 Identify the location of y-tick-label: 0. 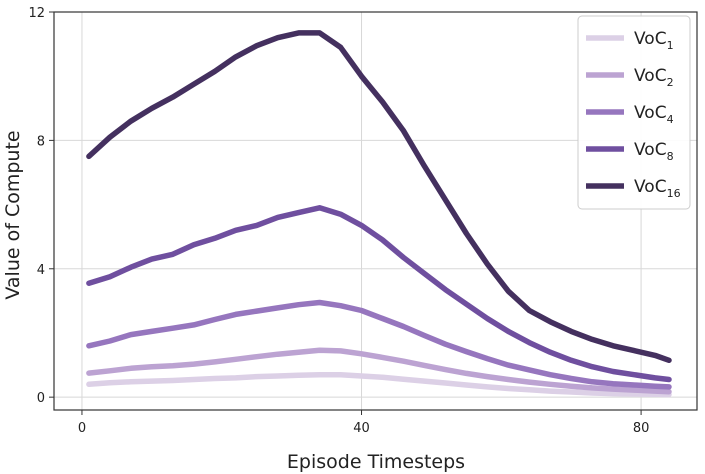
(41, 398).